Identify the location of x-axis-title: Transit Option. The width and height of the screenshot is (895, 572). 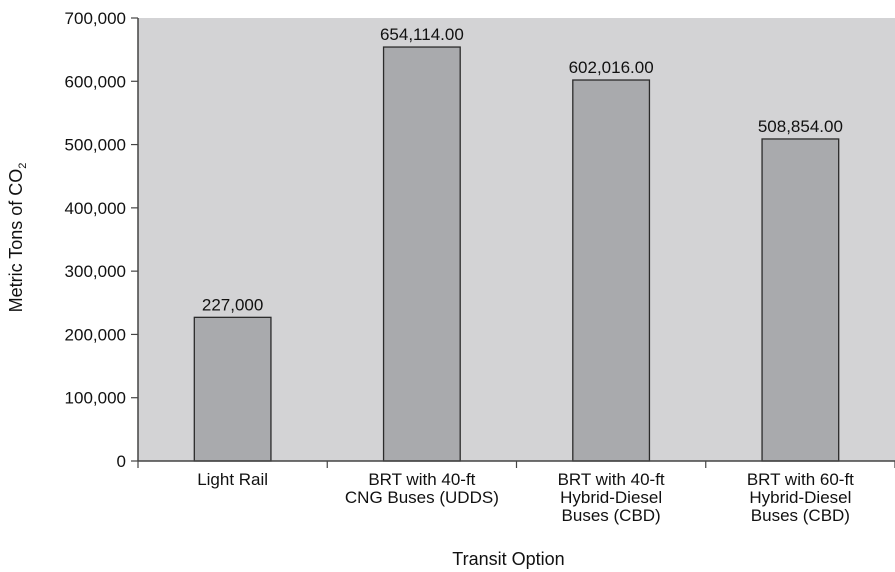
(508, 559).